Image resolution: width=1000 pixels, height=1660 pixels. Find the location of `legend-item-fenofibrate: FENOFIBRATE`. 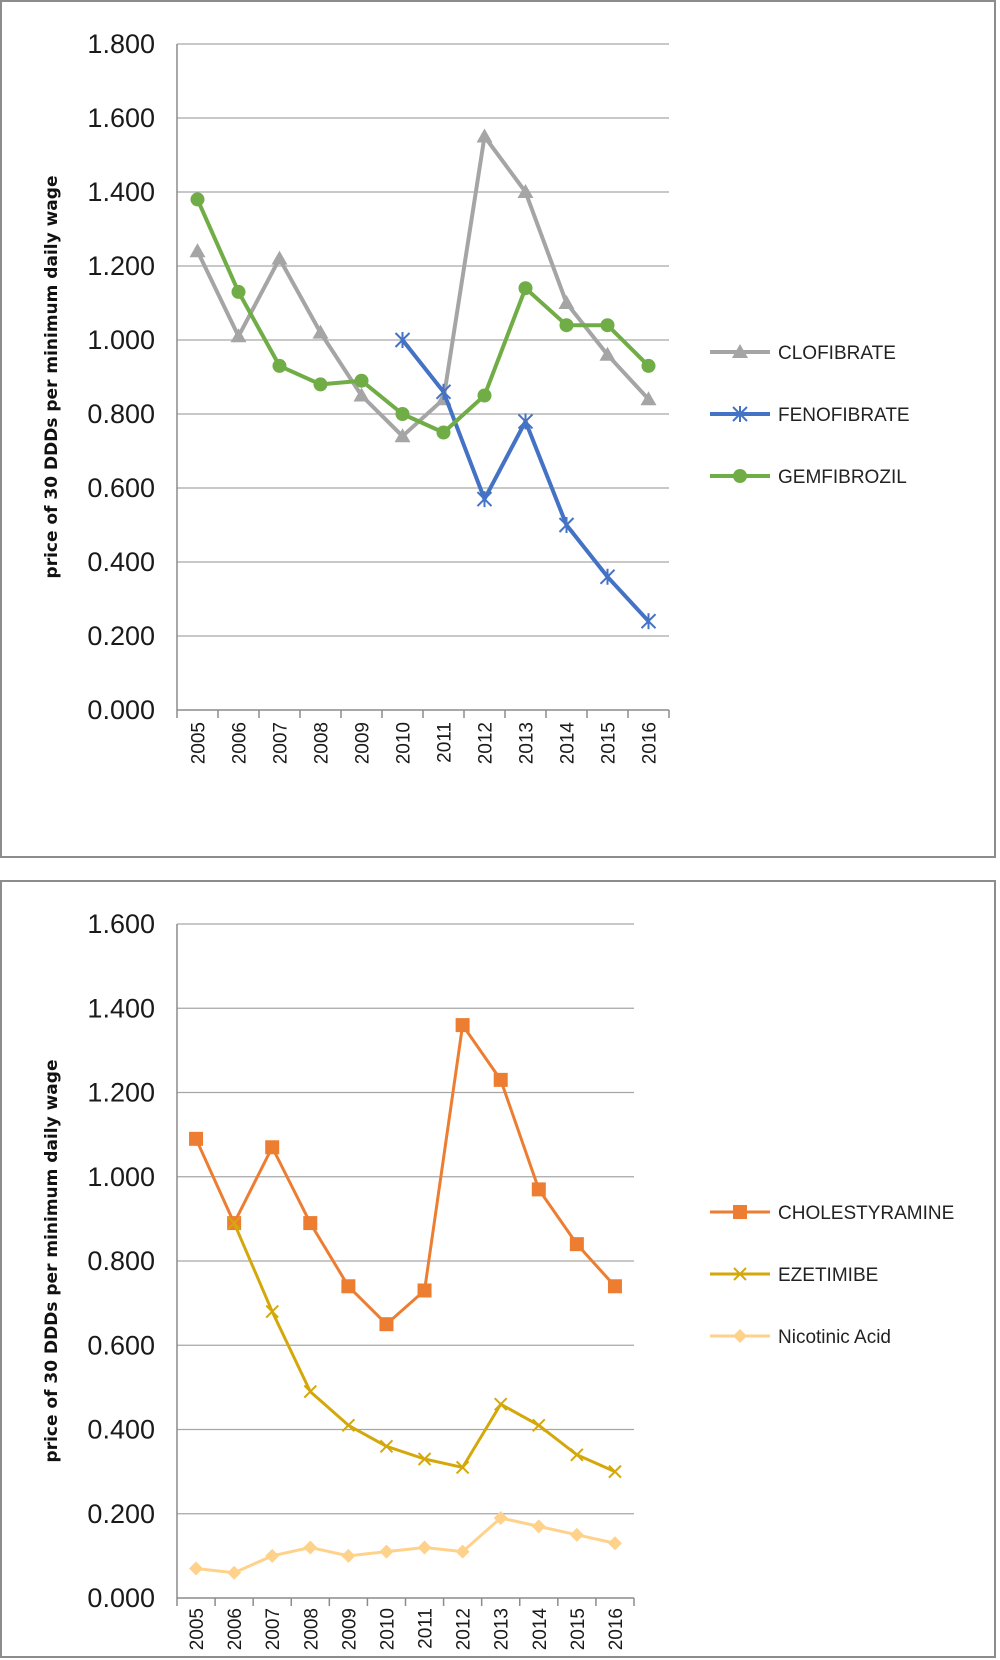

legend-item-fenofibrate: FENOFIBRATE is located at coordinates (810, 415).